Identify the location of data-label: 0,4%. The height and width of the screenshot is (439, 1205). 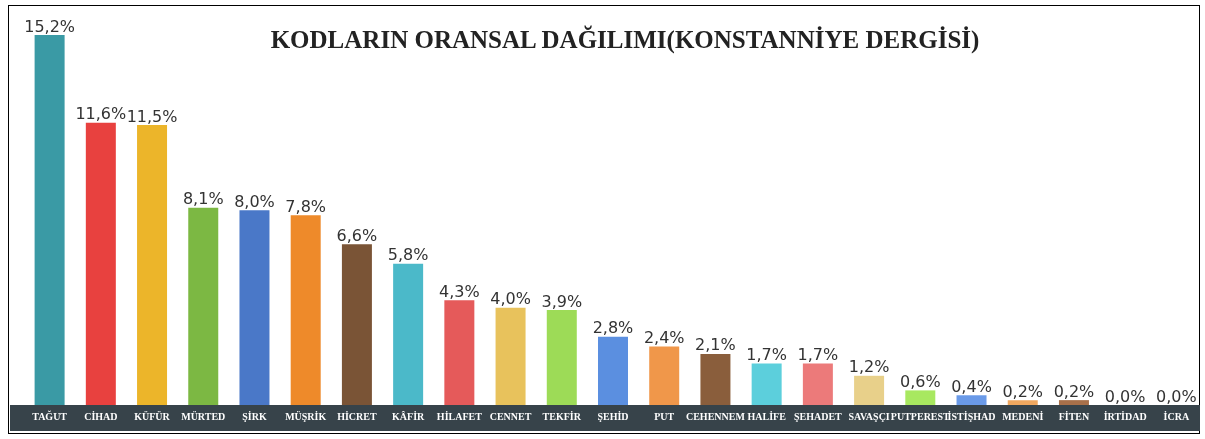
(971, 386).